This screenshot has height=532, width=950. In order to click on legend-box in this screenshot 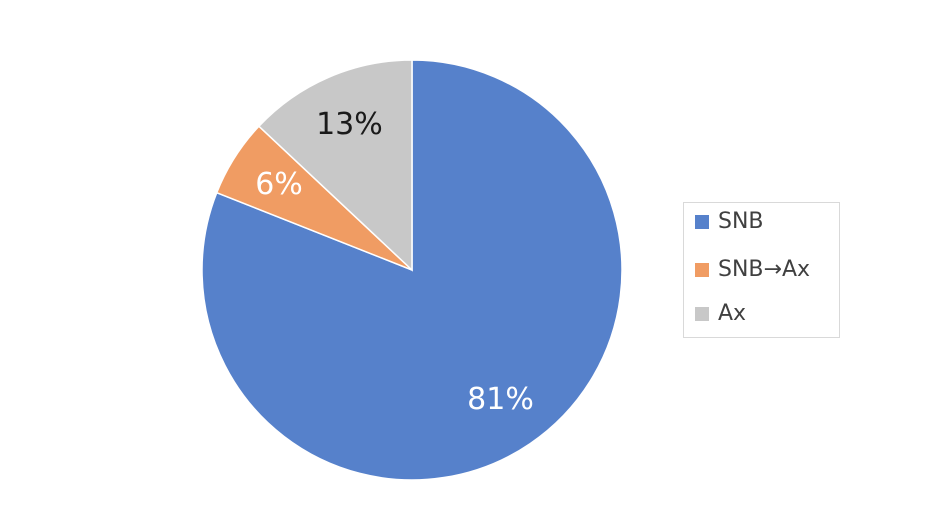, I will do `click(761, 270)`.